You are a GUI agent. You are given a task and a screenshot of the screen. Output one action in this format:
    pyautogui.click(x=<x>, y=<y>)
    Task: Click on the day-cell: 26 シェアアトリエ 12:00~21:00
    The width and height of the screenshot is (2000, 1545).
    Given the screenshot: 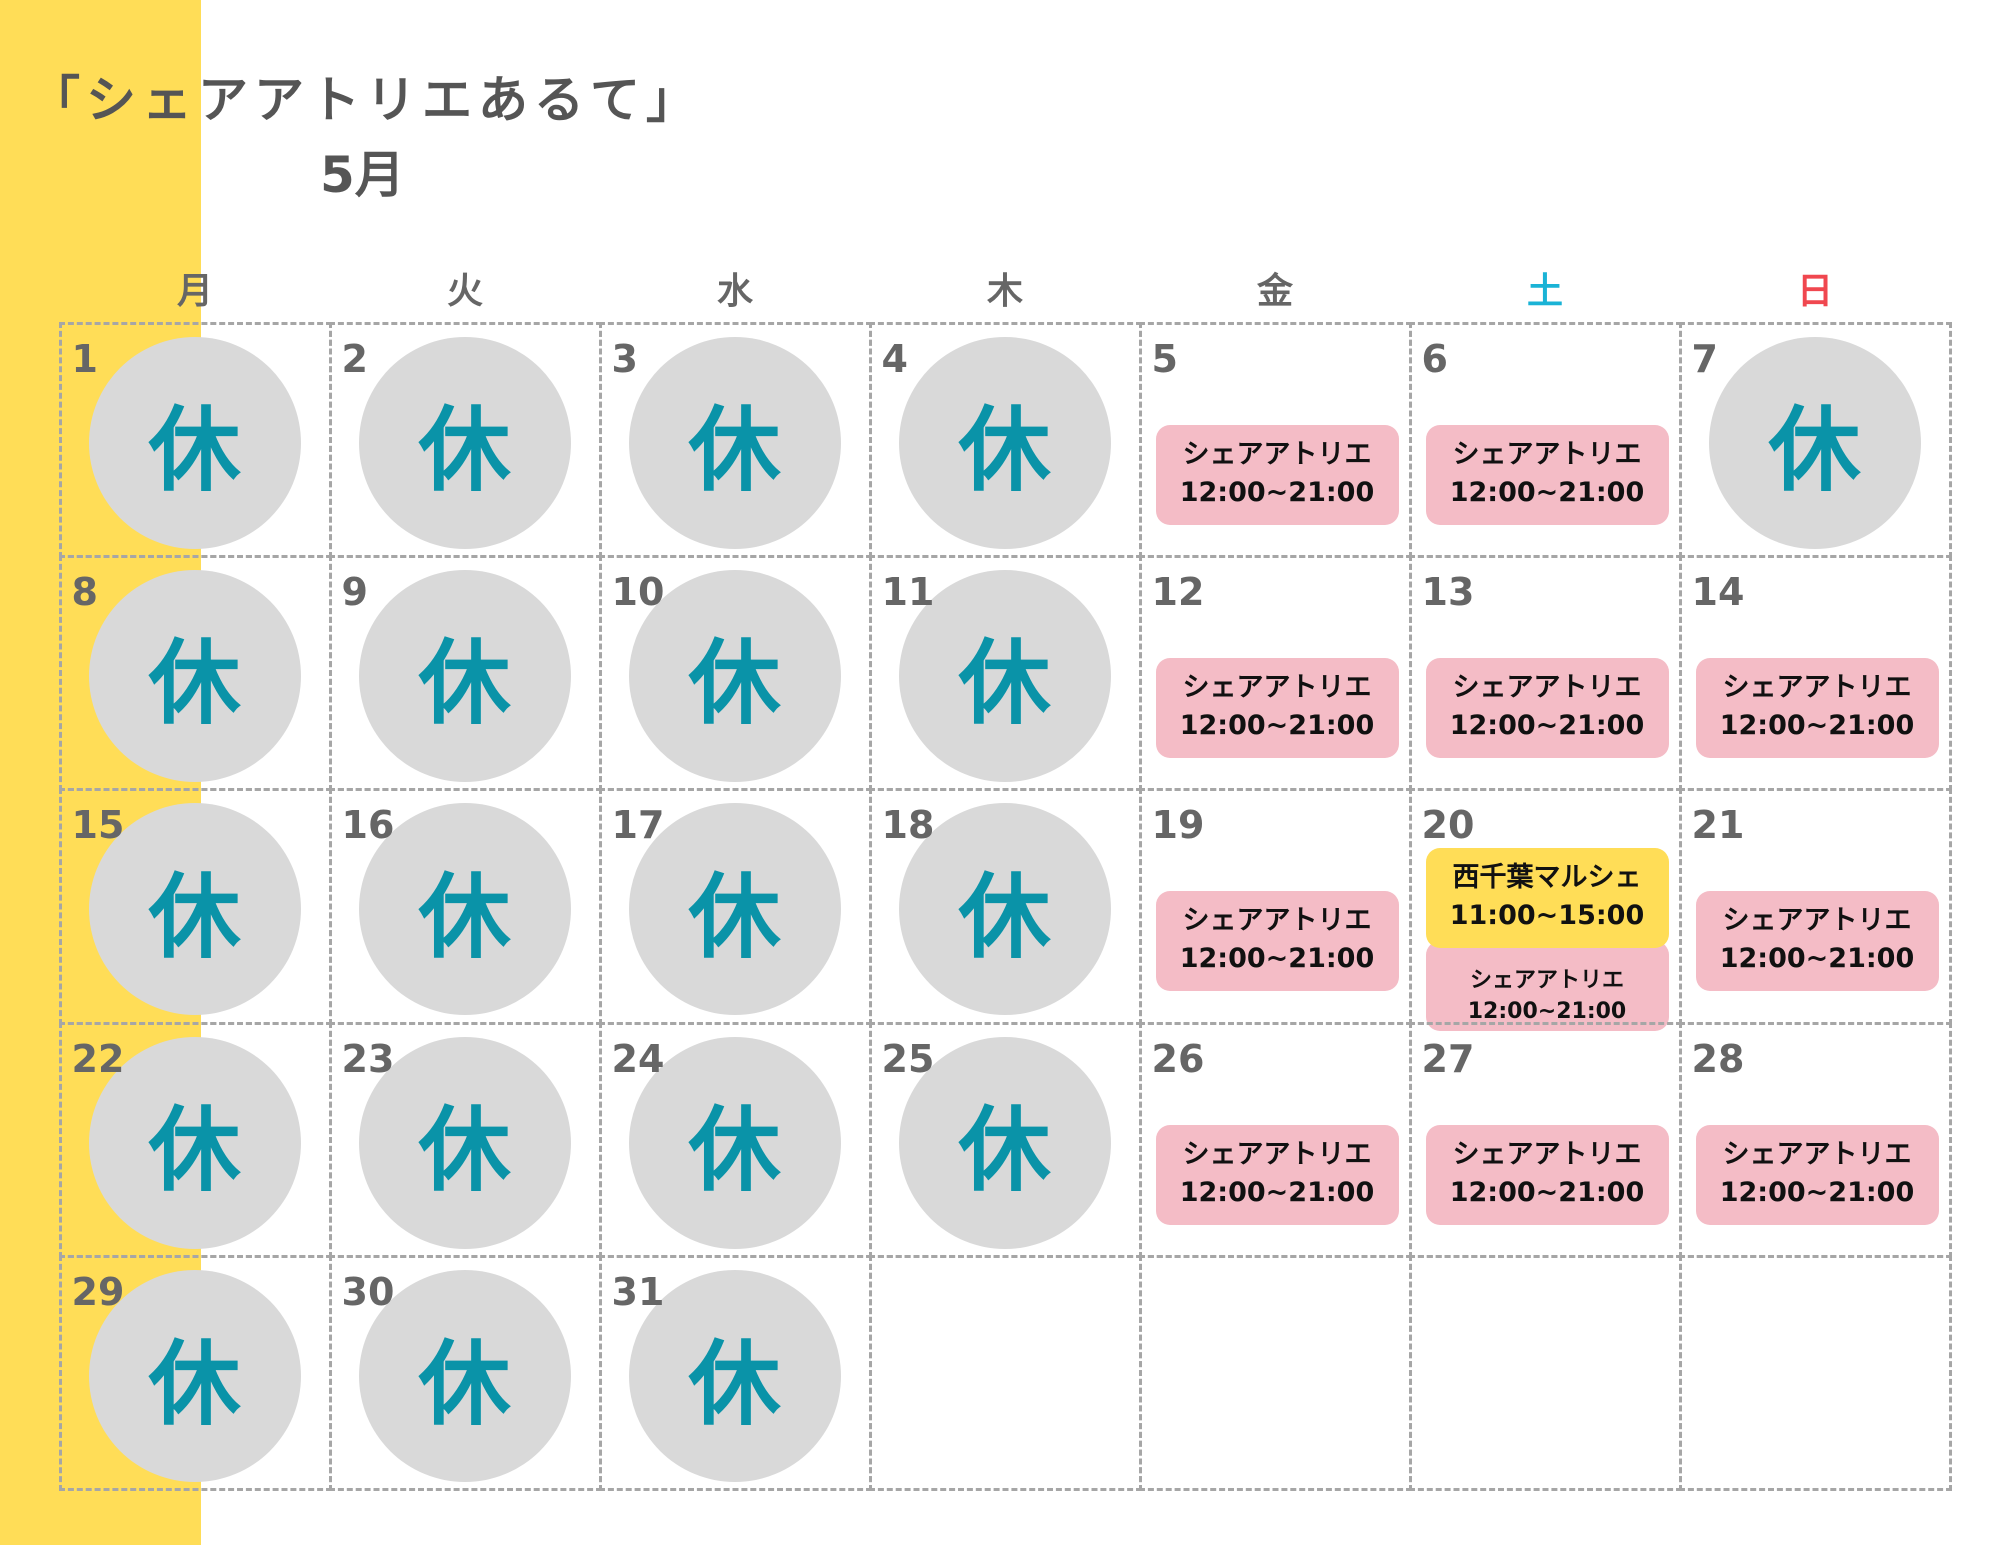 What is the action you would take?
    pyautogui.click(x=1275, y=1140)
    